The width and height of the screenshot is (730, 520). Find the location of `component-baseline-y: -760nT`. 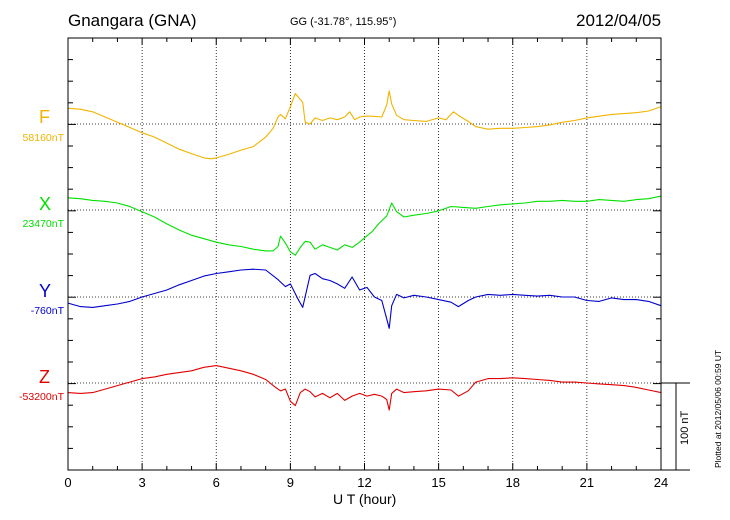

component-baseline-y: -760nT is located at coordinates (47, 311).